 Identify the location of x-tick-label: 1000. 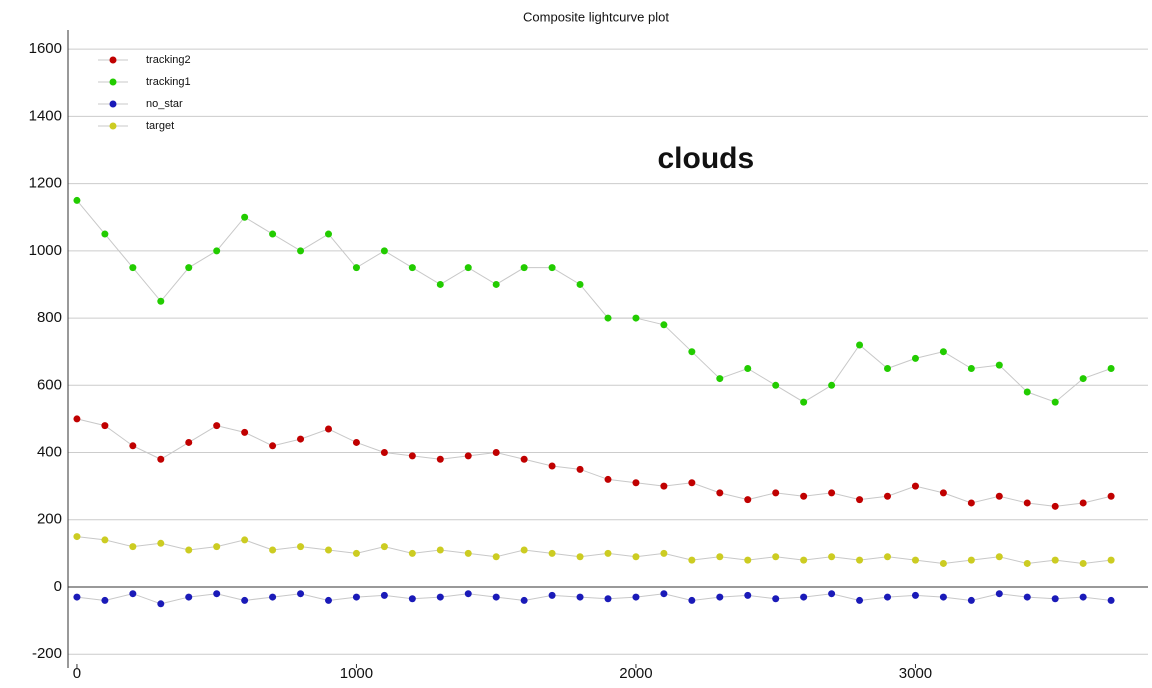
(356, 673).